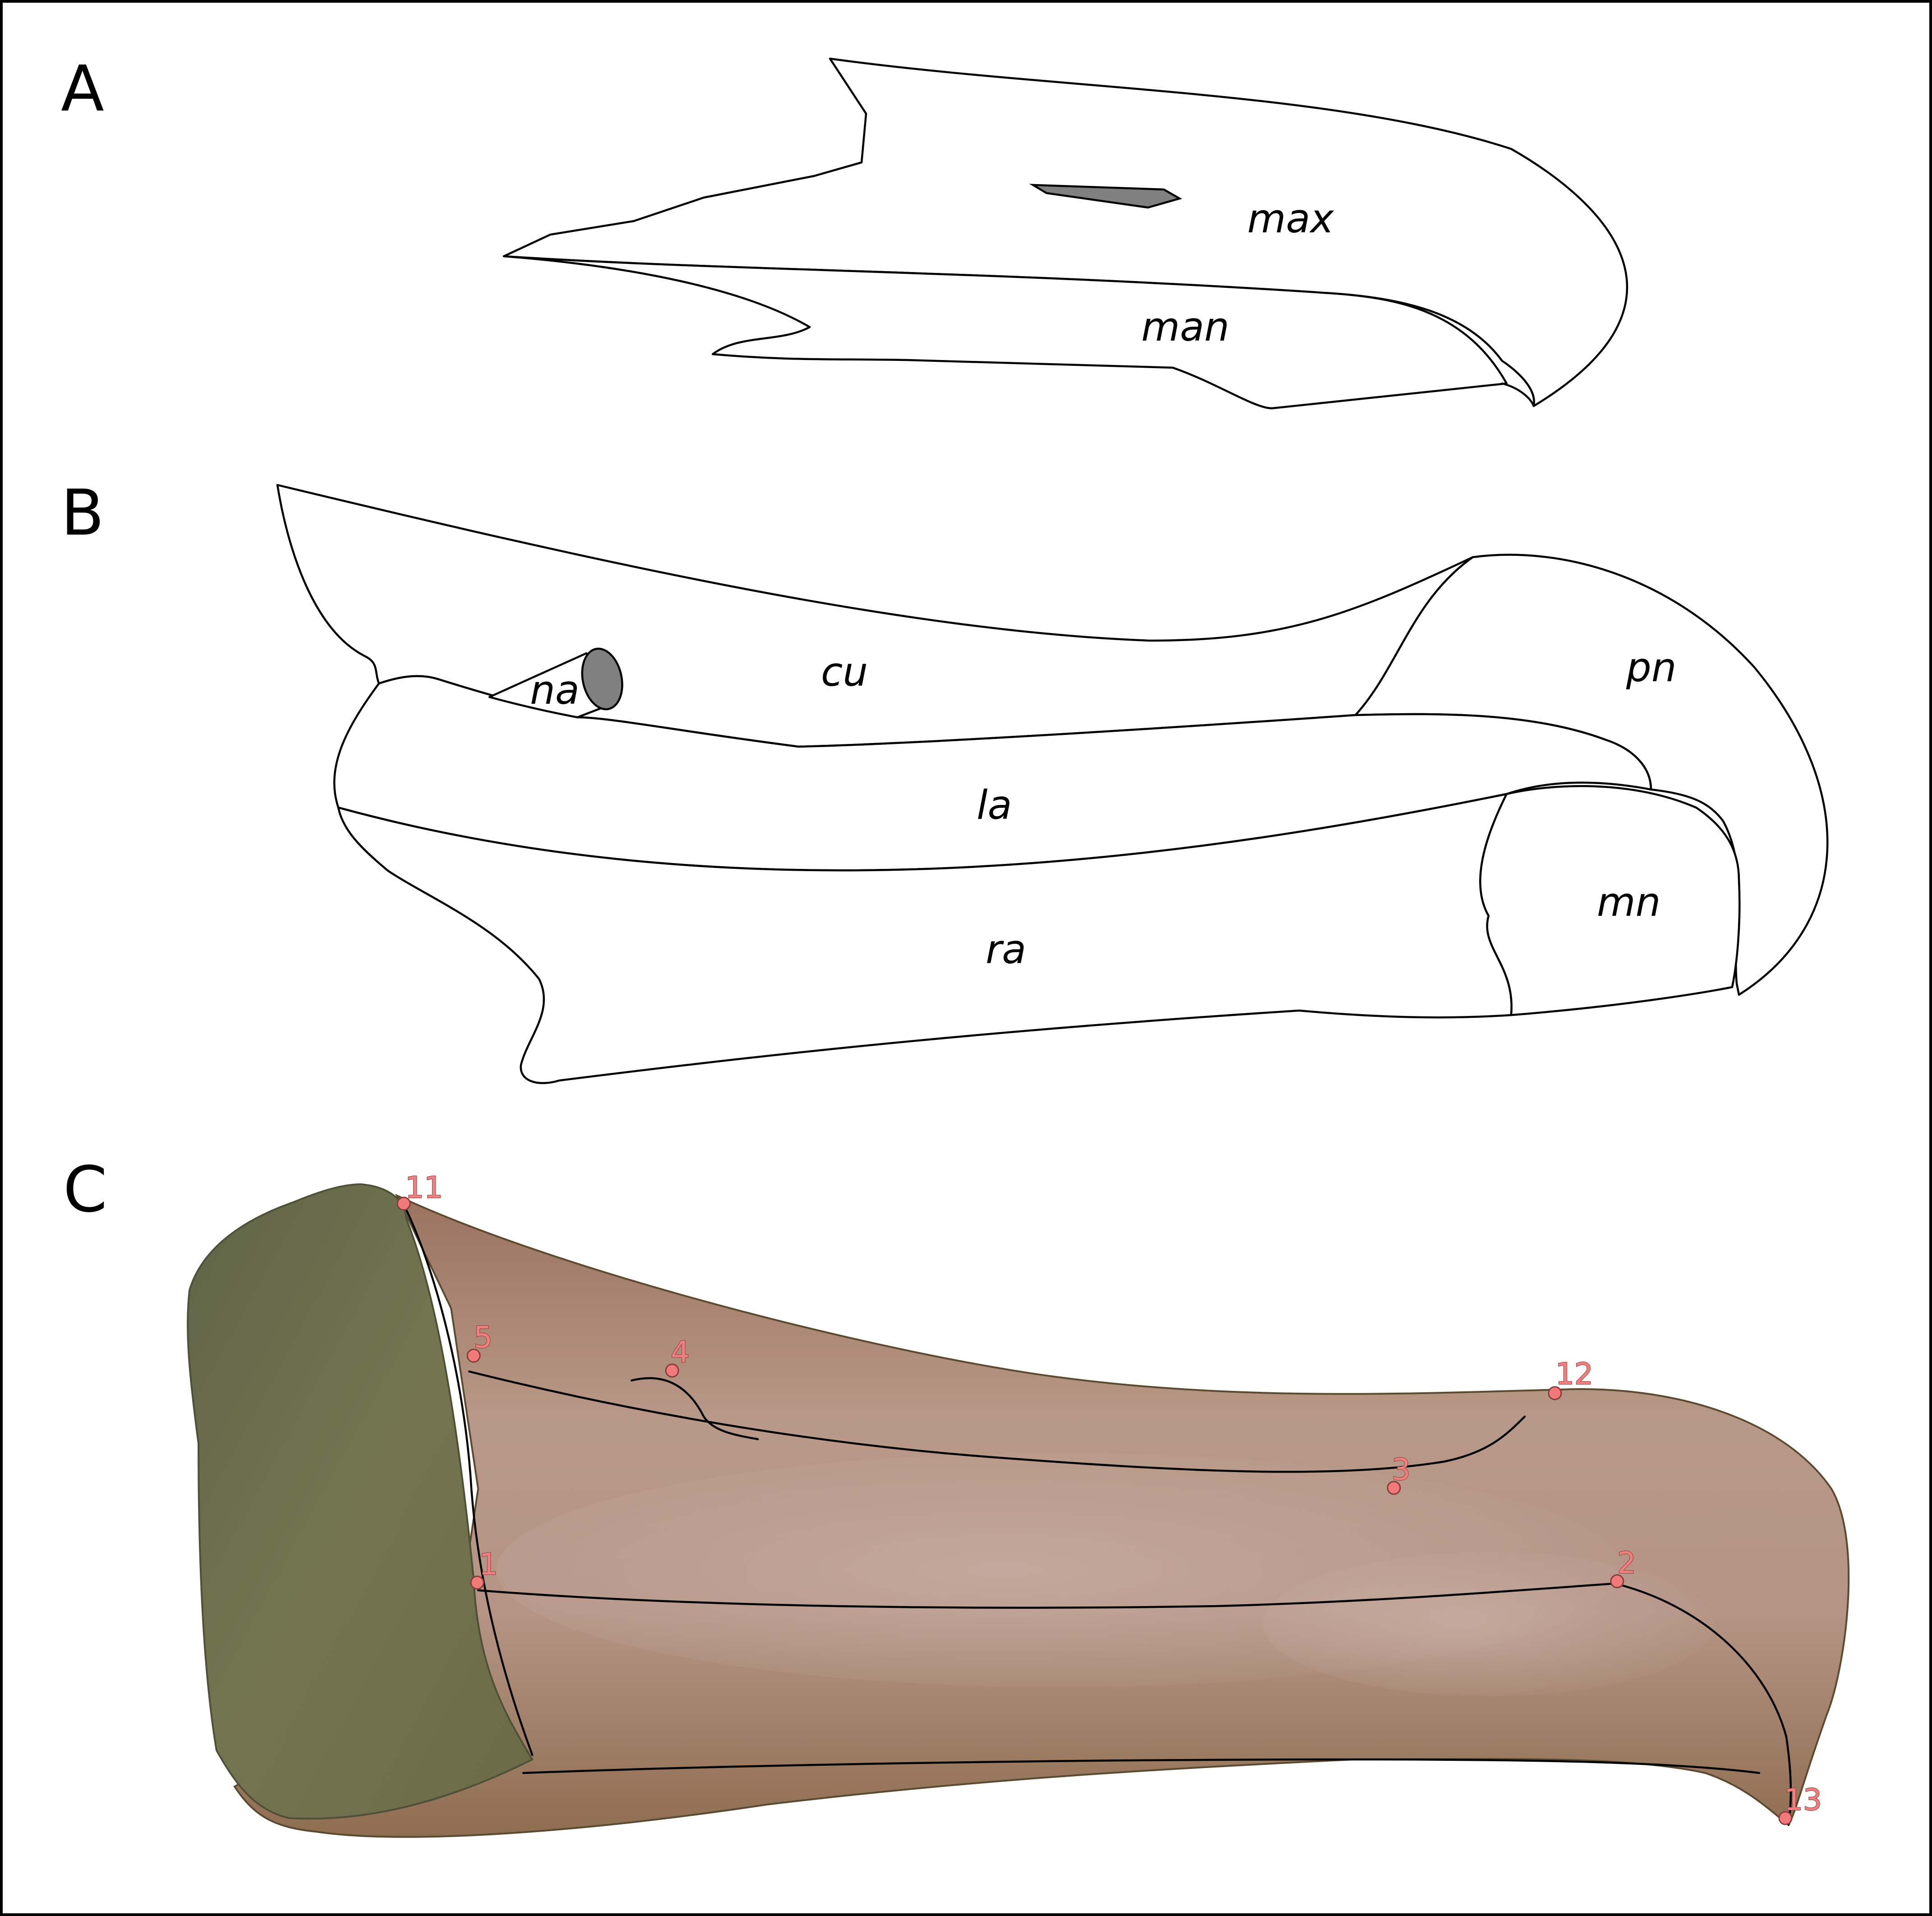  I want to click on panel-b-label-mn: mn, so click(1629, 902).